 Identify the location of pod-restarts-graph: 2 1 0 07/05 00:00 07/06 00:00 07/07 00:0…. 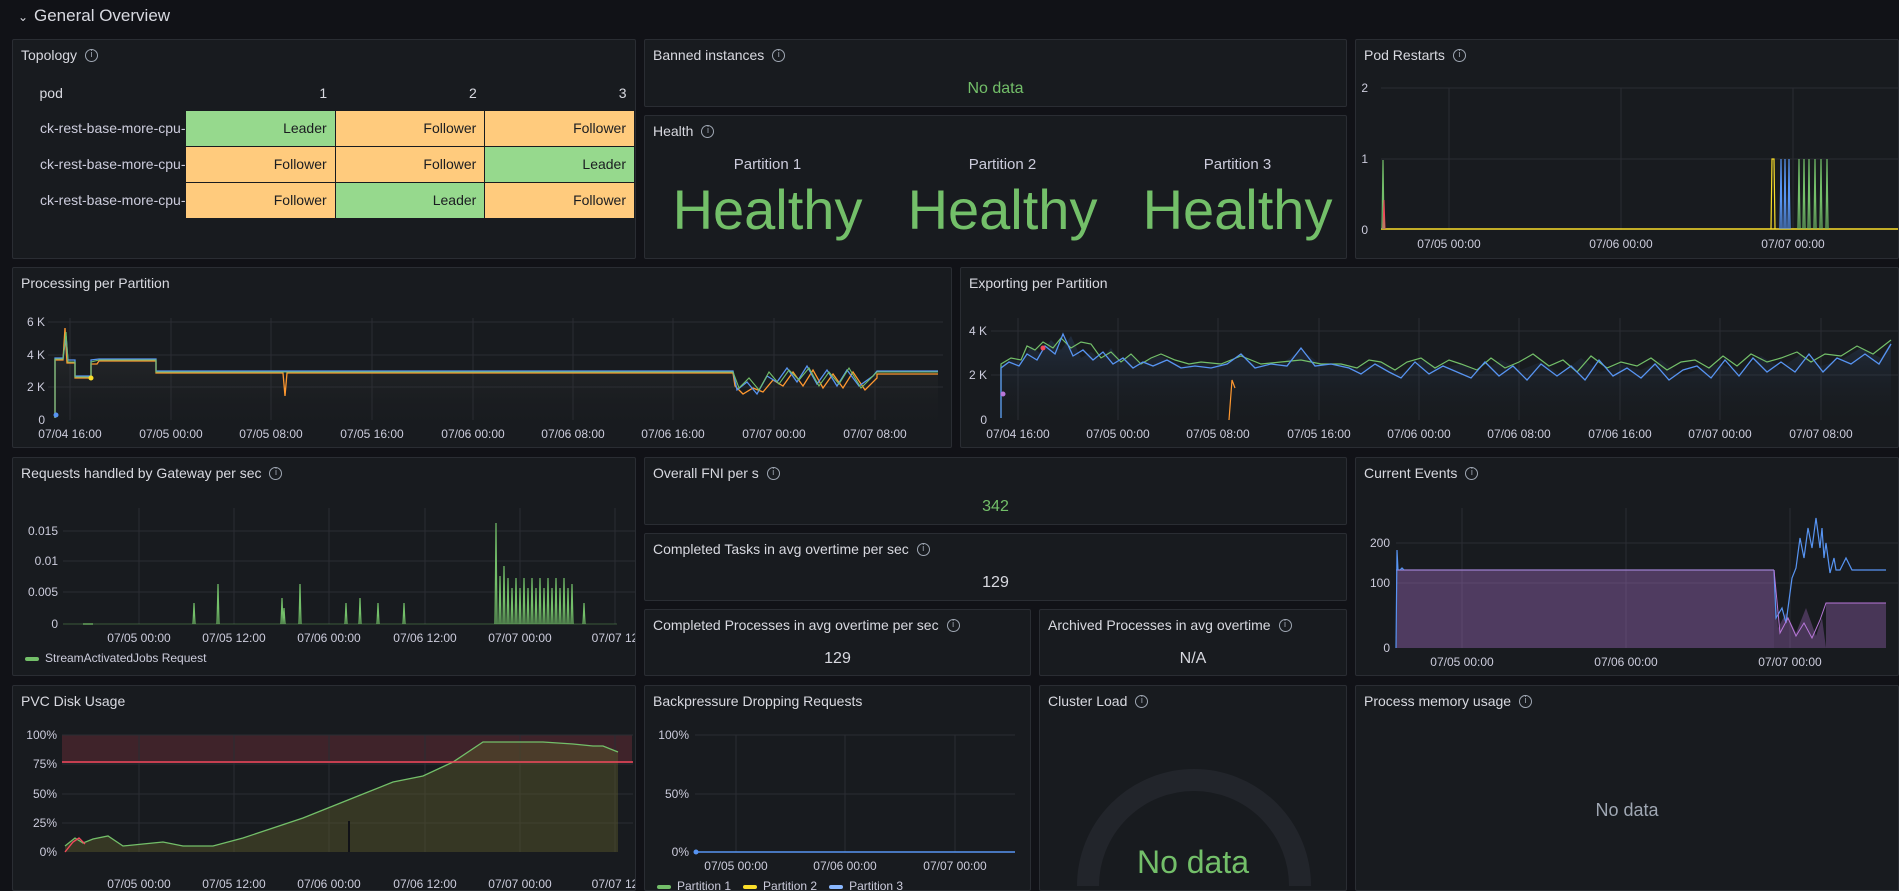
(1627, 149).